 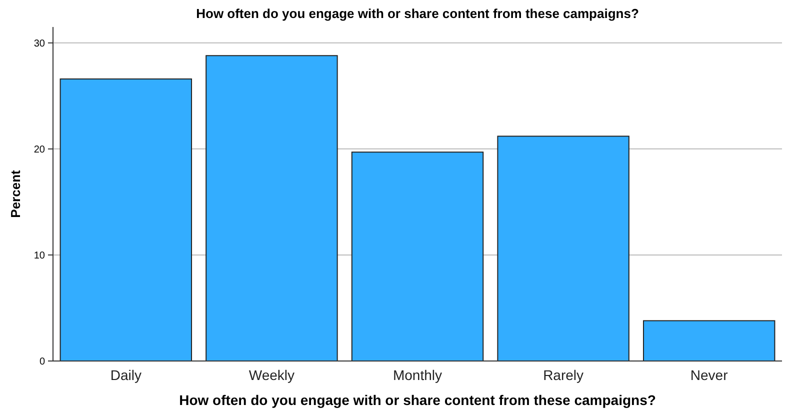 I want to click on x-tick-label: Never, so click(x=709, y=375).